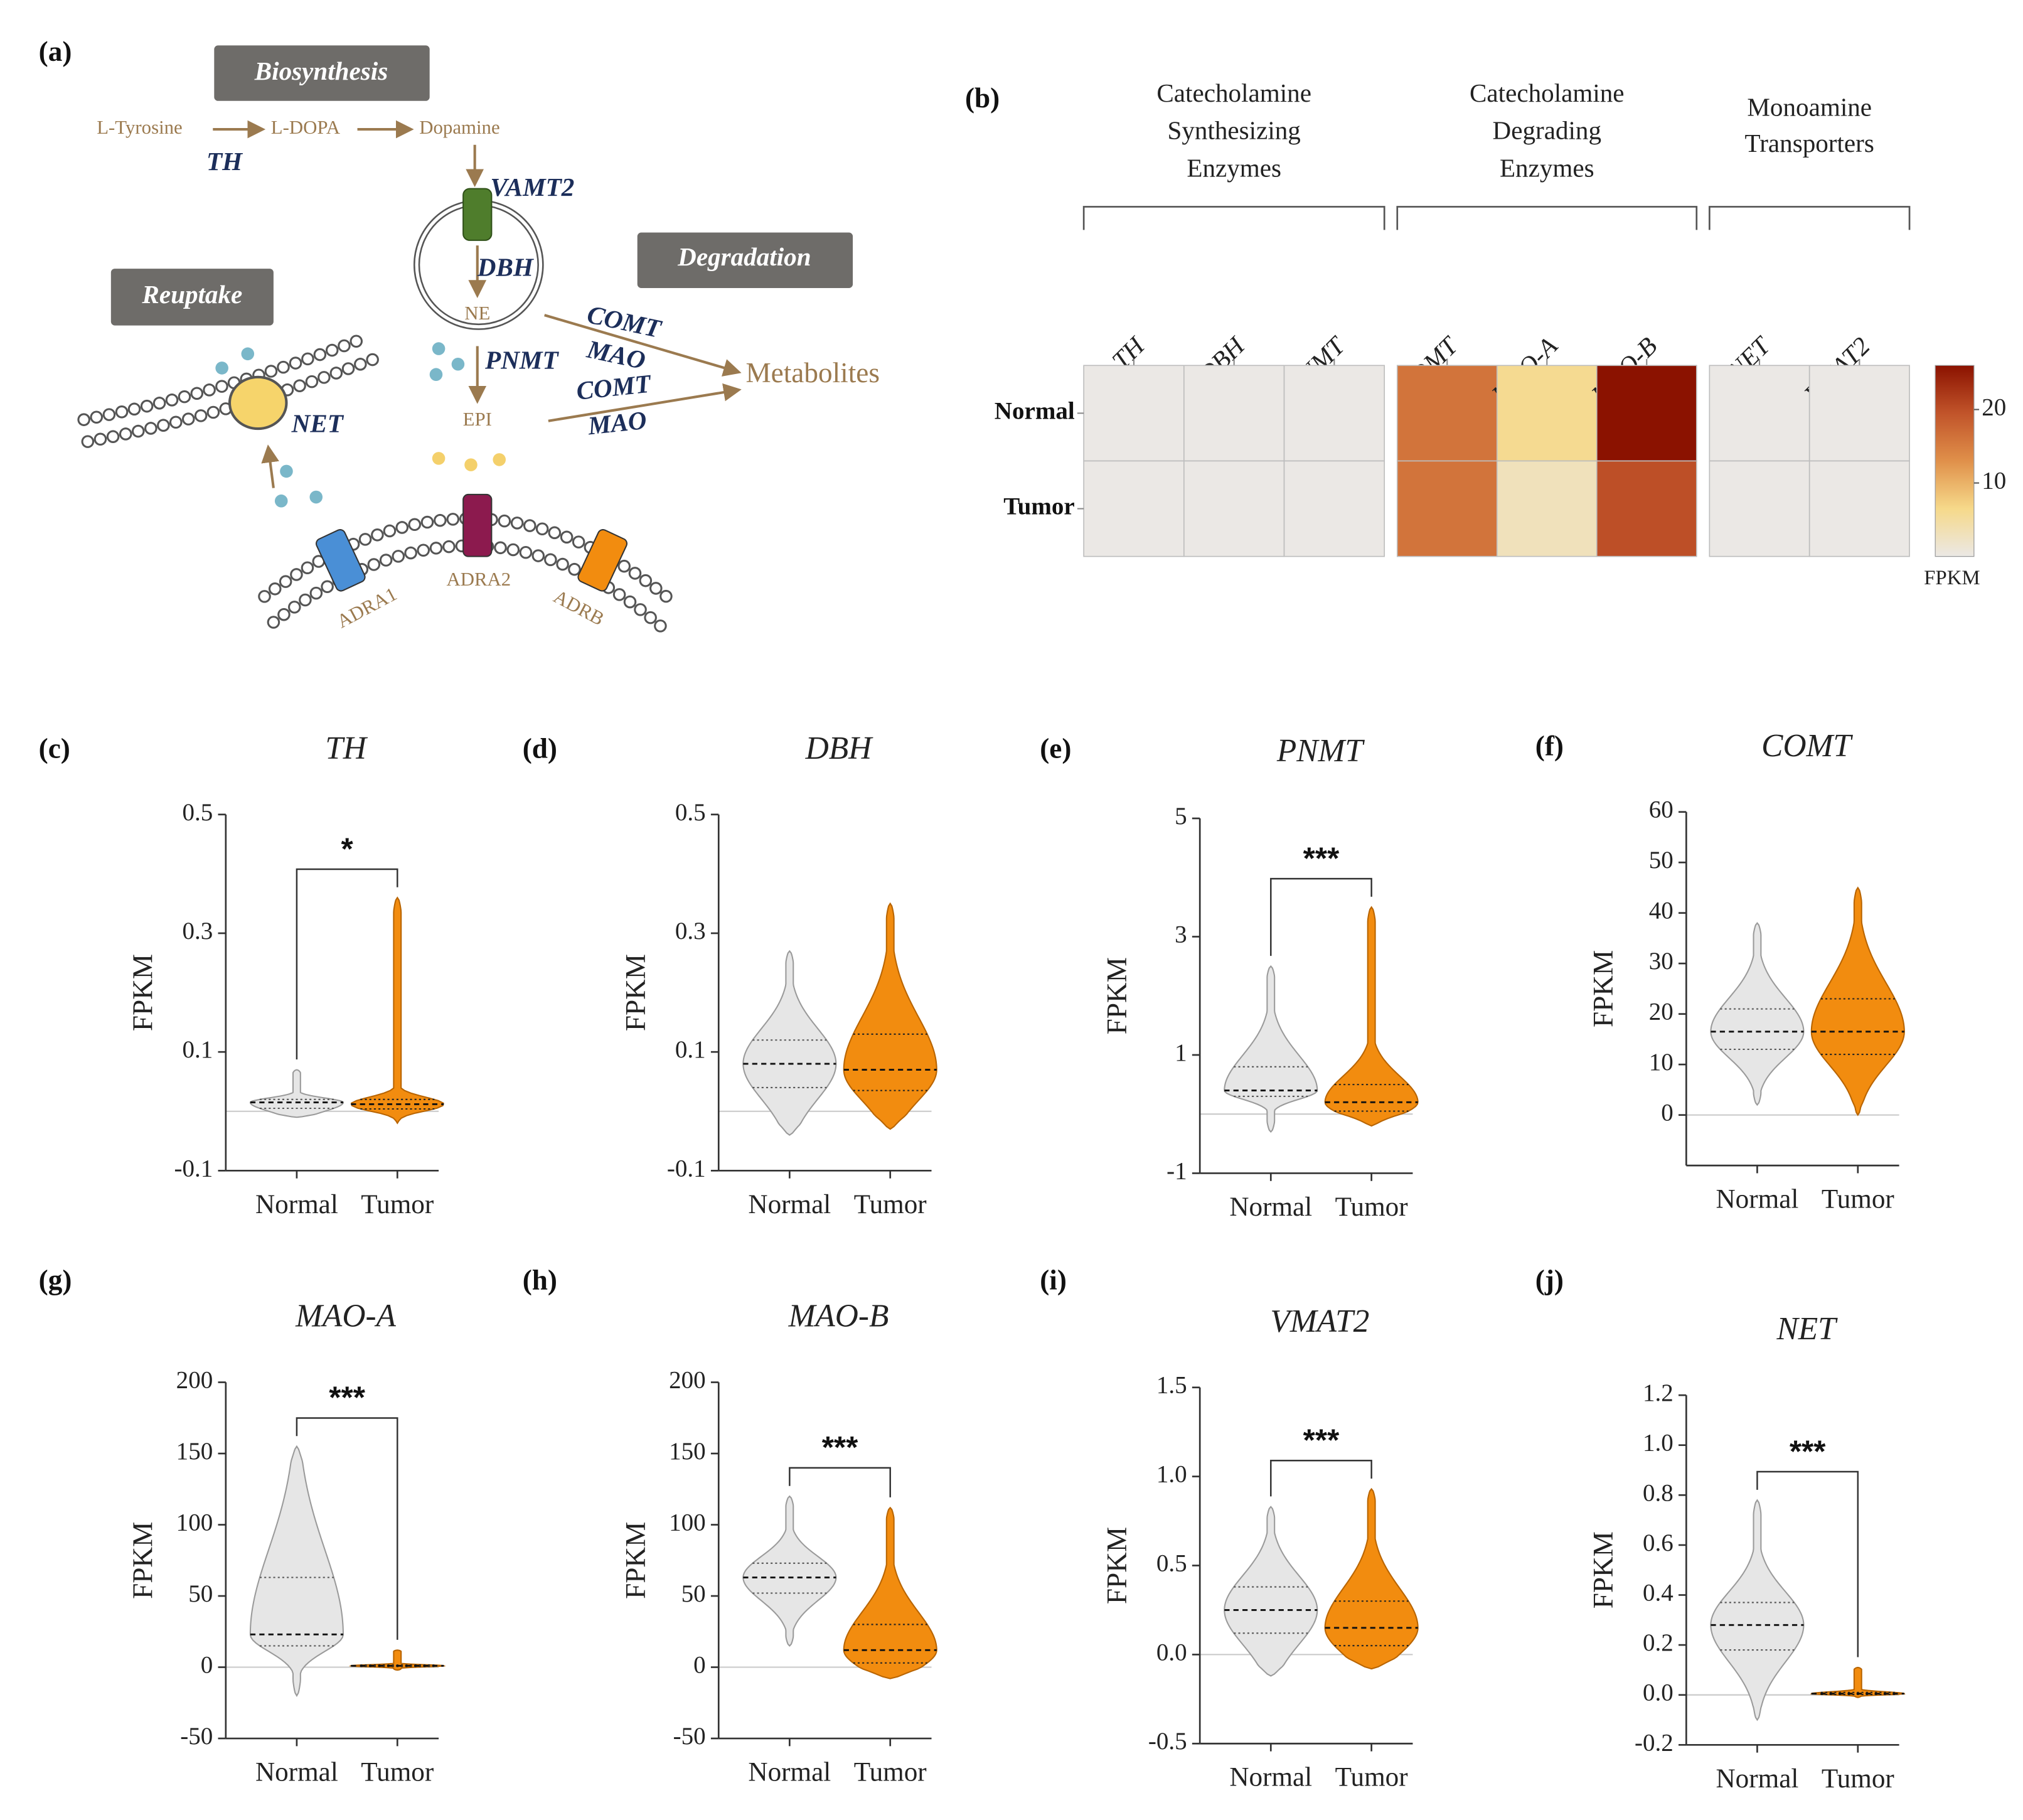 The width and height of the screenshot is (2023, 1820). What do you see at coordinates (317, 423) in the screenshot?
I see `enzyme: NET` at bounding box center [317, 423].